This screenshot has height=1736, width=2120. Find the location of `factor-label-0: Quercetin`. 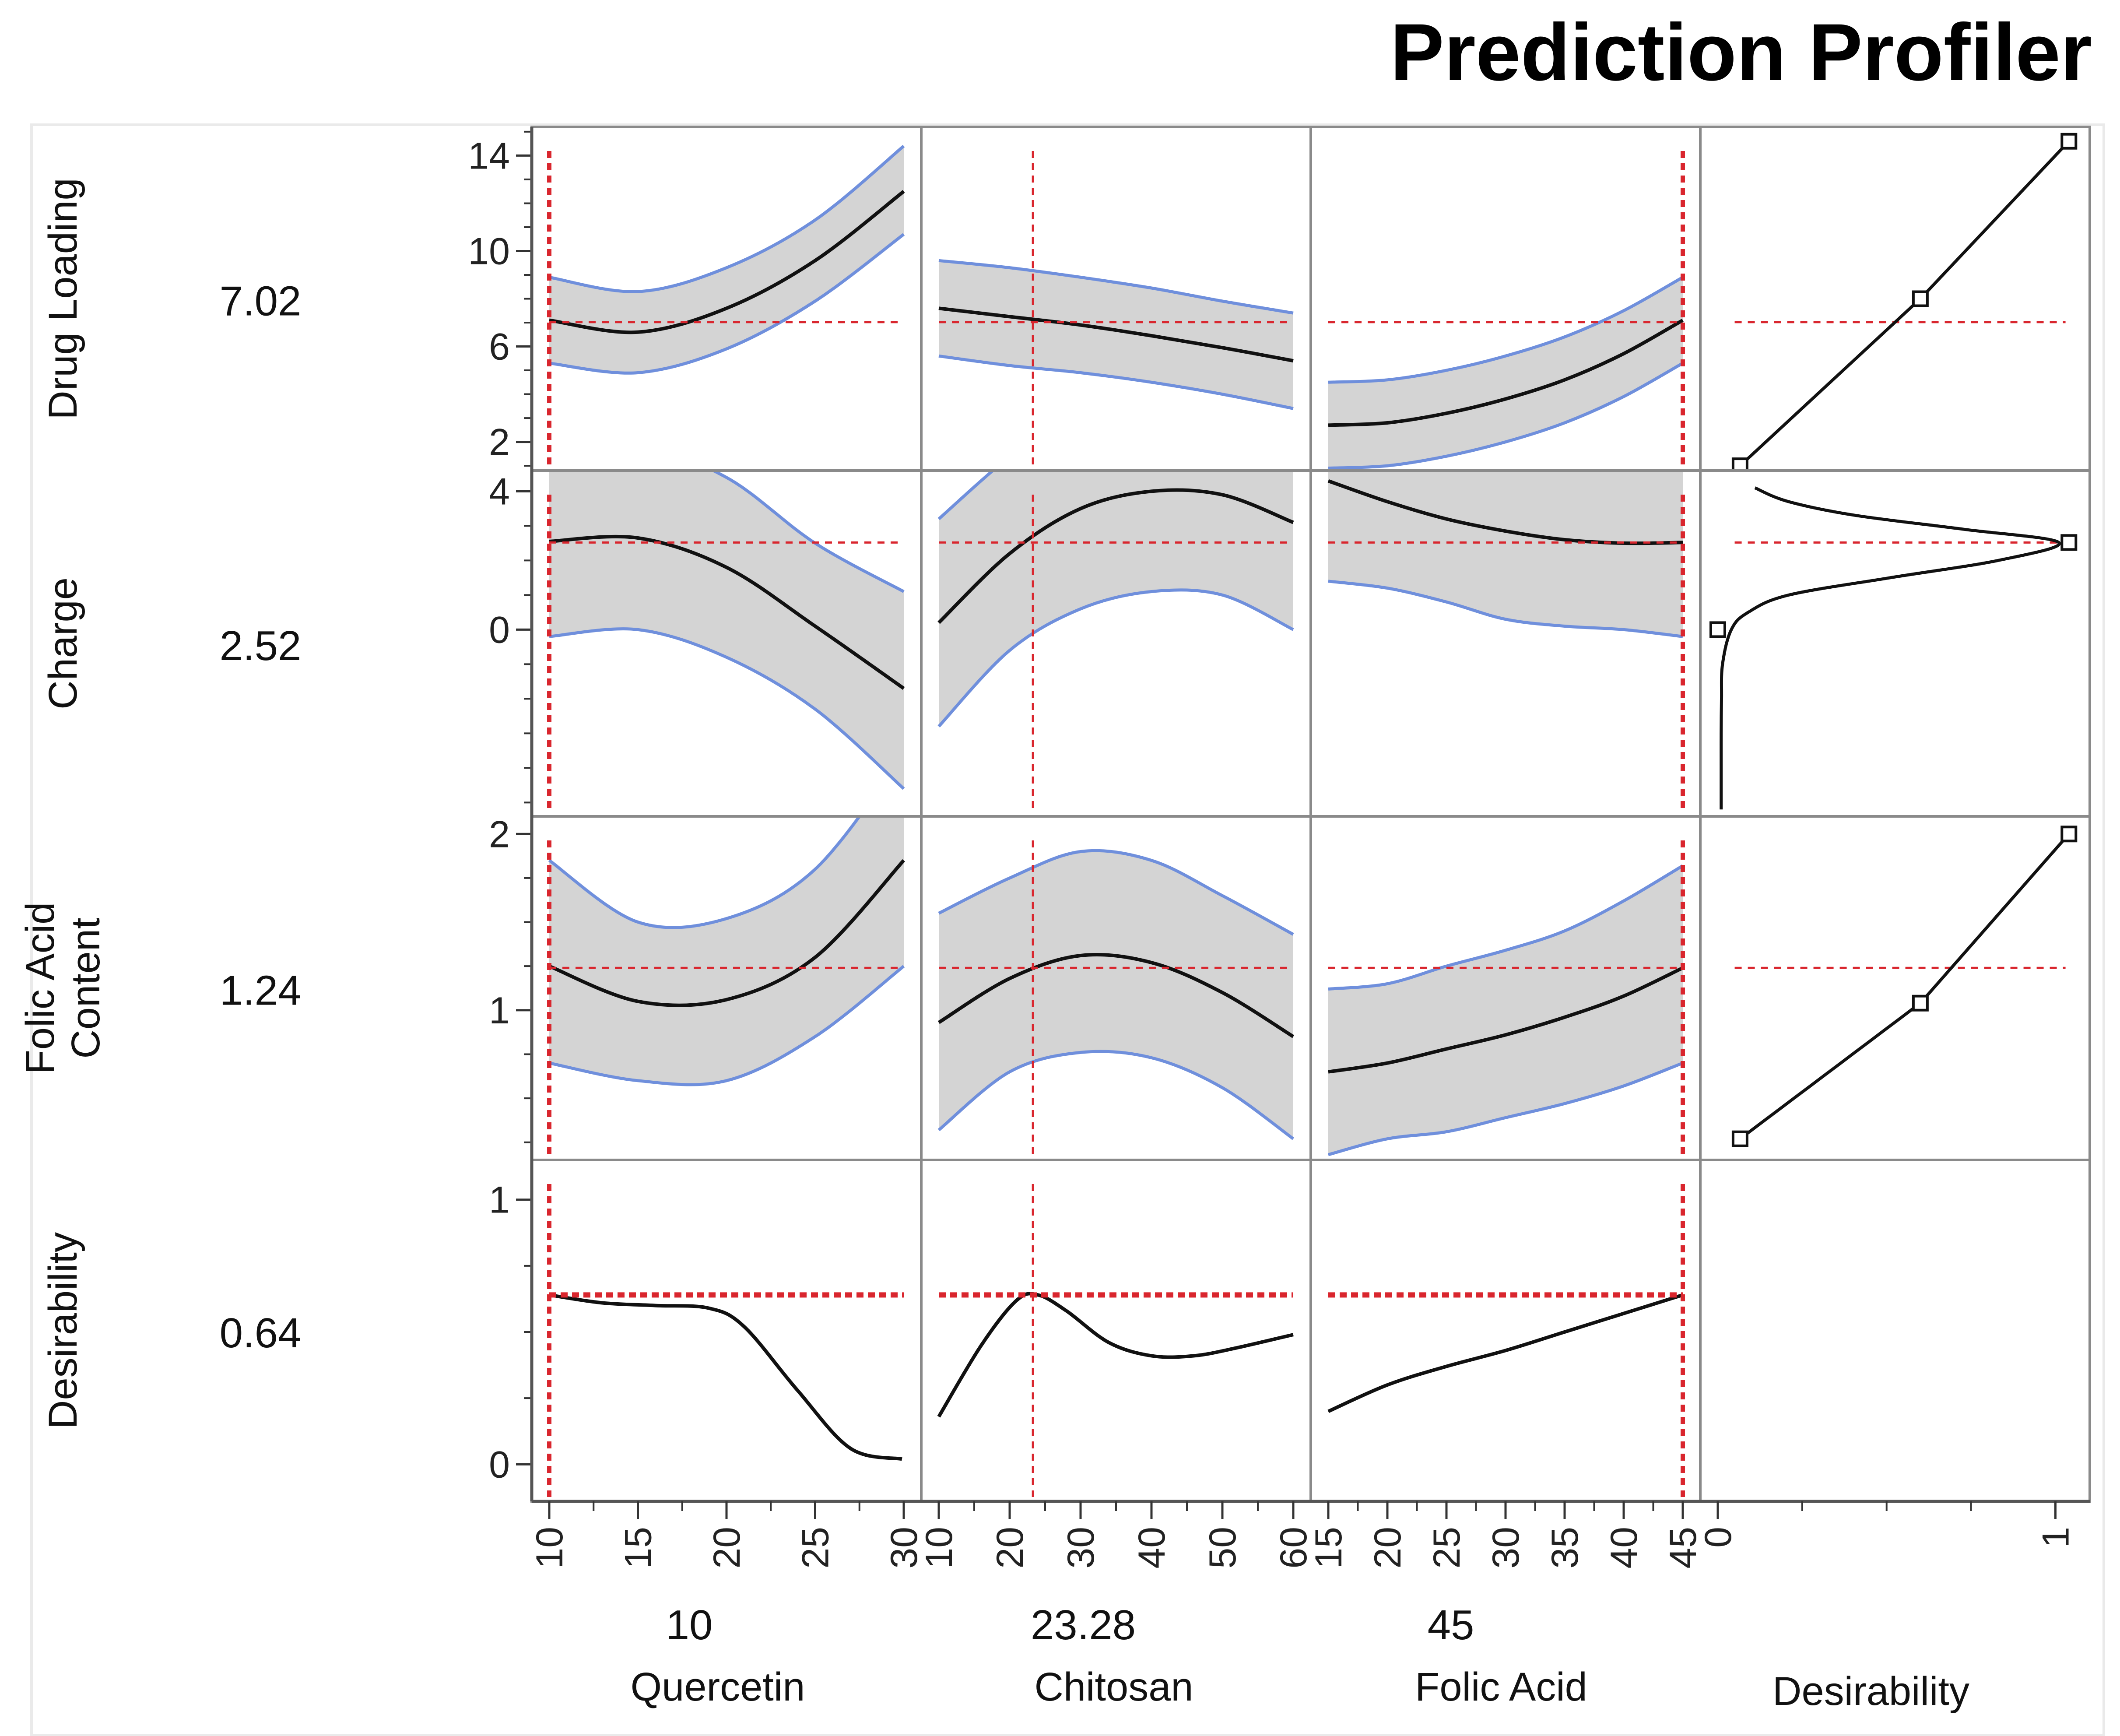

factor-label-0: Quercetin is located at coordinates (718, 1687).